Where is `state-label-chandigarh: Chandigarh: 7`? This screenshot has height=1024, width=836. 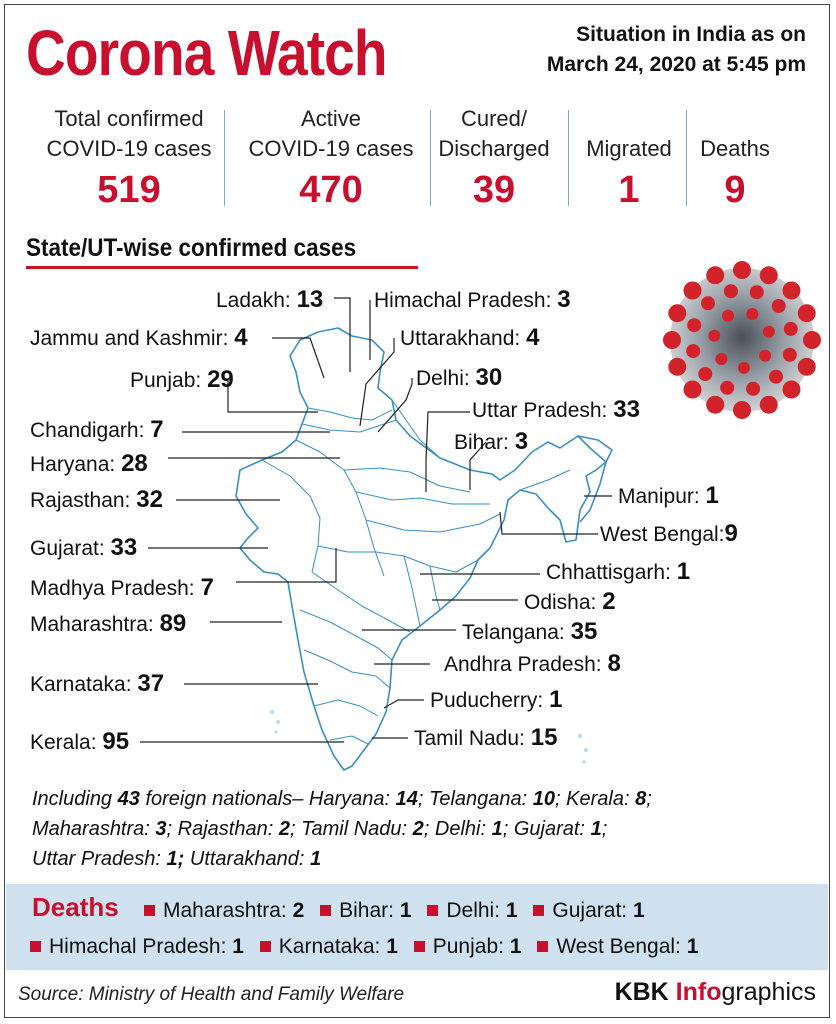
state-label-chandigarh: Chandigarh: 7 is located at coordinates (97, 429).